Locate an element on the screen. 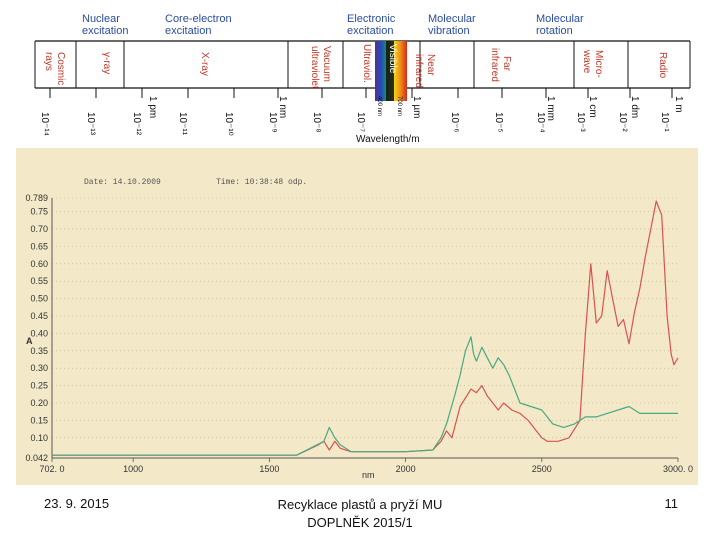 This screenshot has width=720, height=540. y-tick-label: 0.35 is located at coordinates (39, 351).